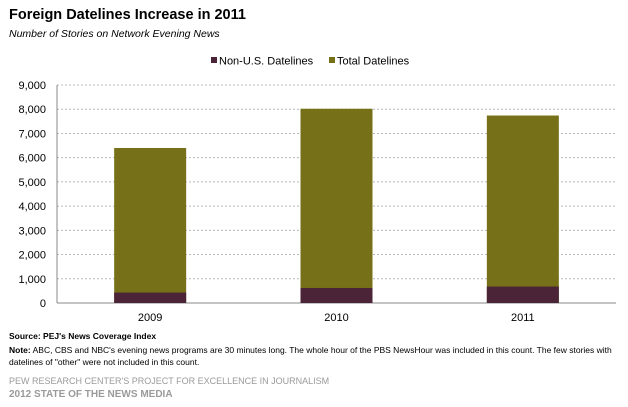 Image resolution: width=628 pixels, height=407 pixels. Describe the element at coordinates (32, 231) in the screenshot. I see `y-tick-label: 3,000` at that location.